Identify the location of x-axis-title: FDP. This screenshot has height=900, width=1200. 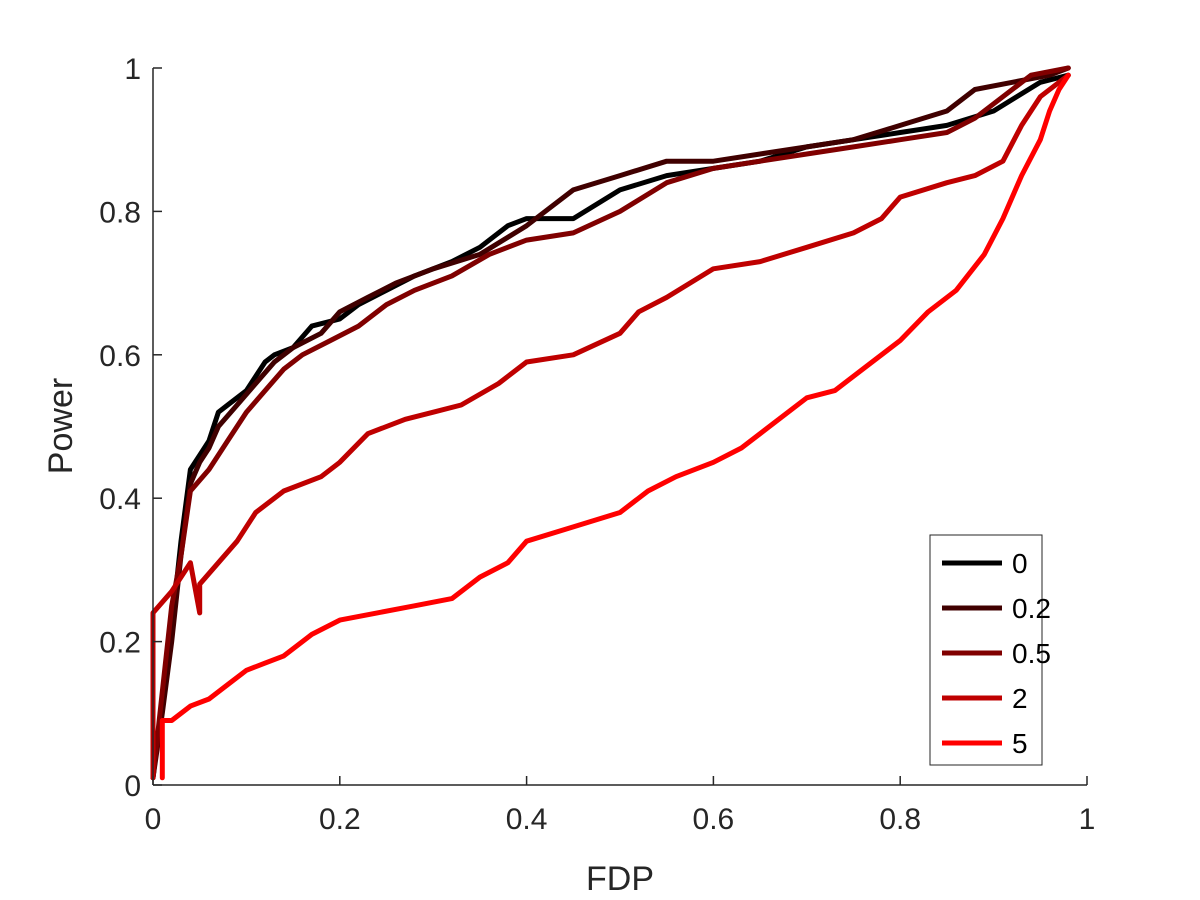
(620, 879).